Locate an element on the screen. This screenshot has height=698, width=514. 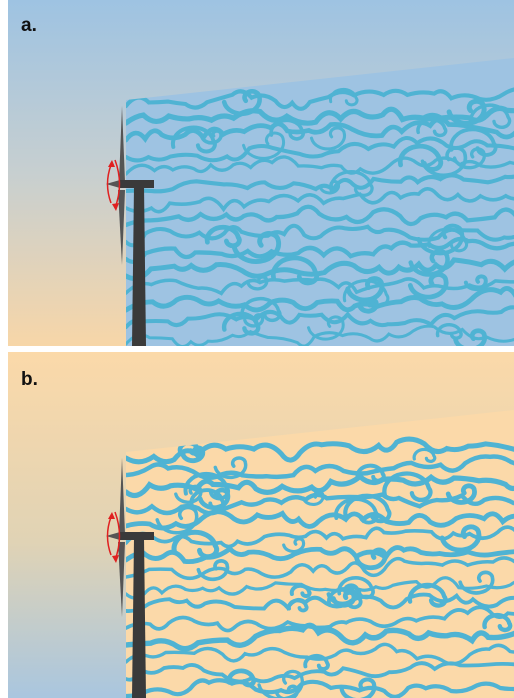
panel-label: a. is located at coordinates (29, 25).